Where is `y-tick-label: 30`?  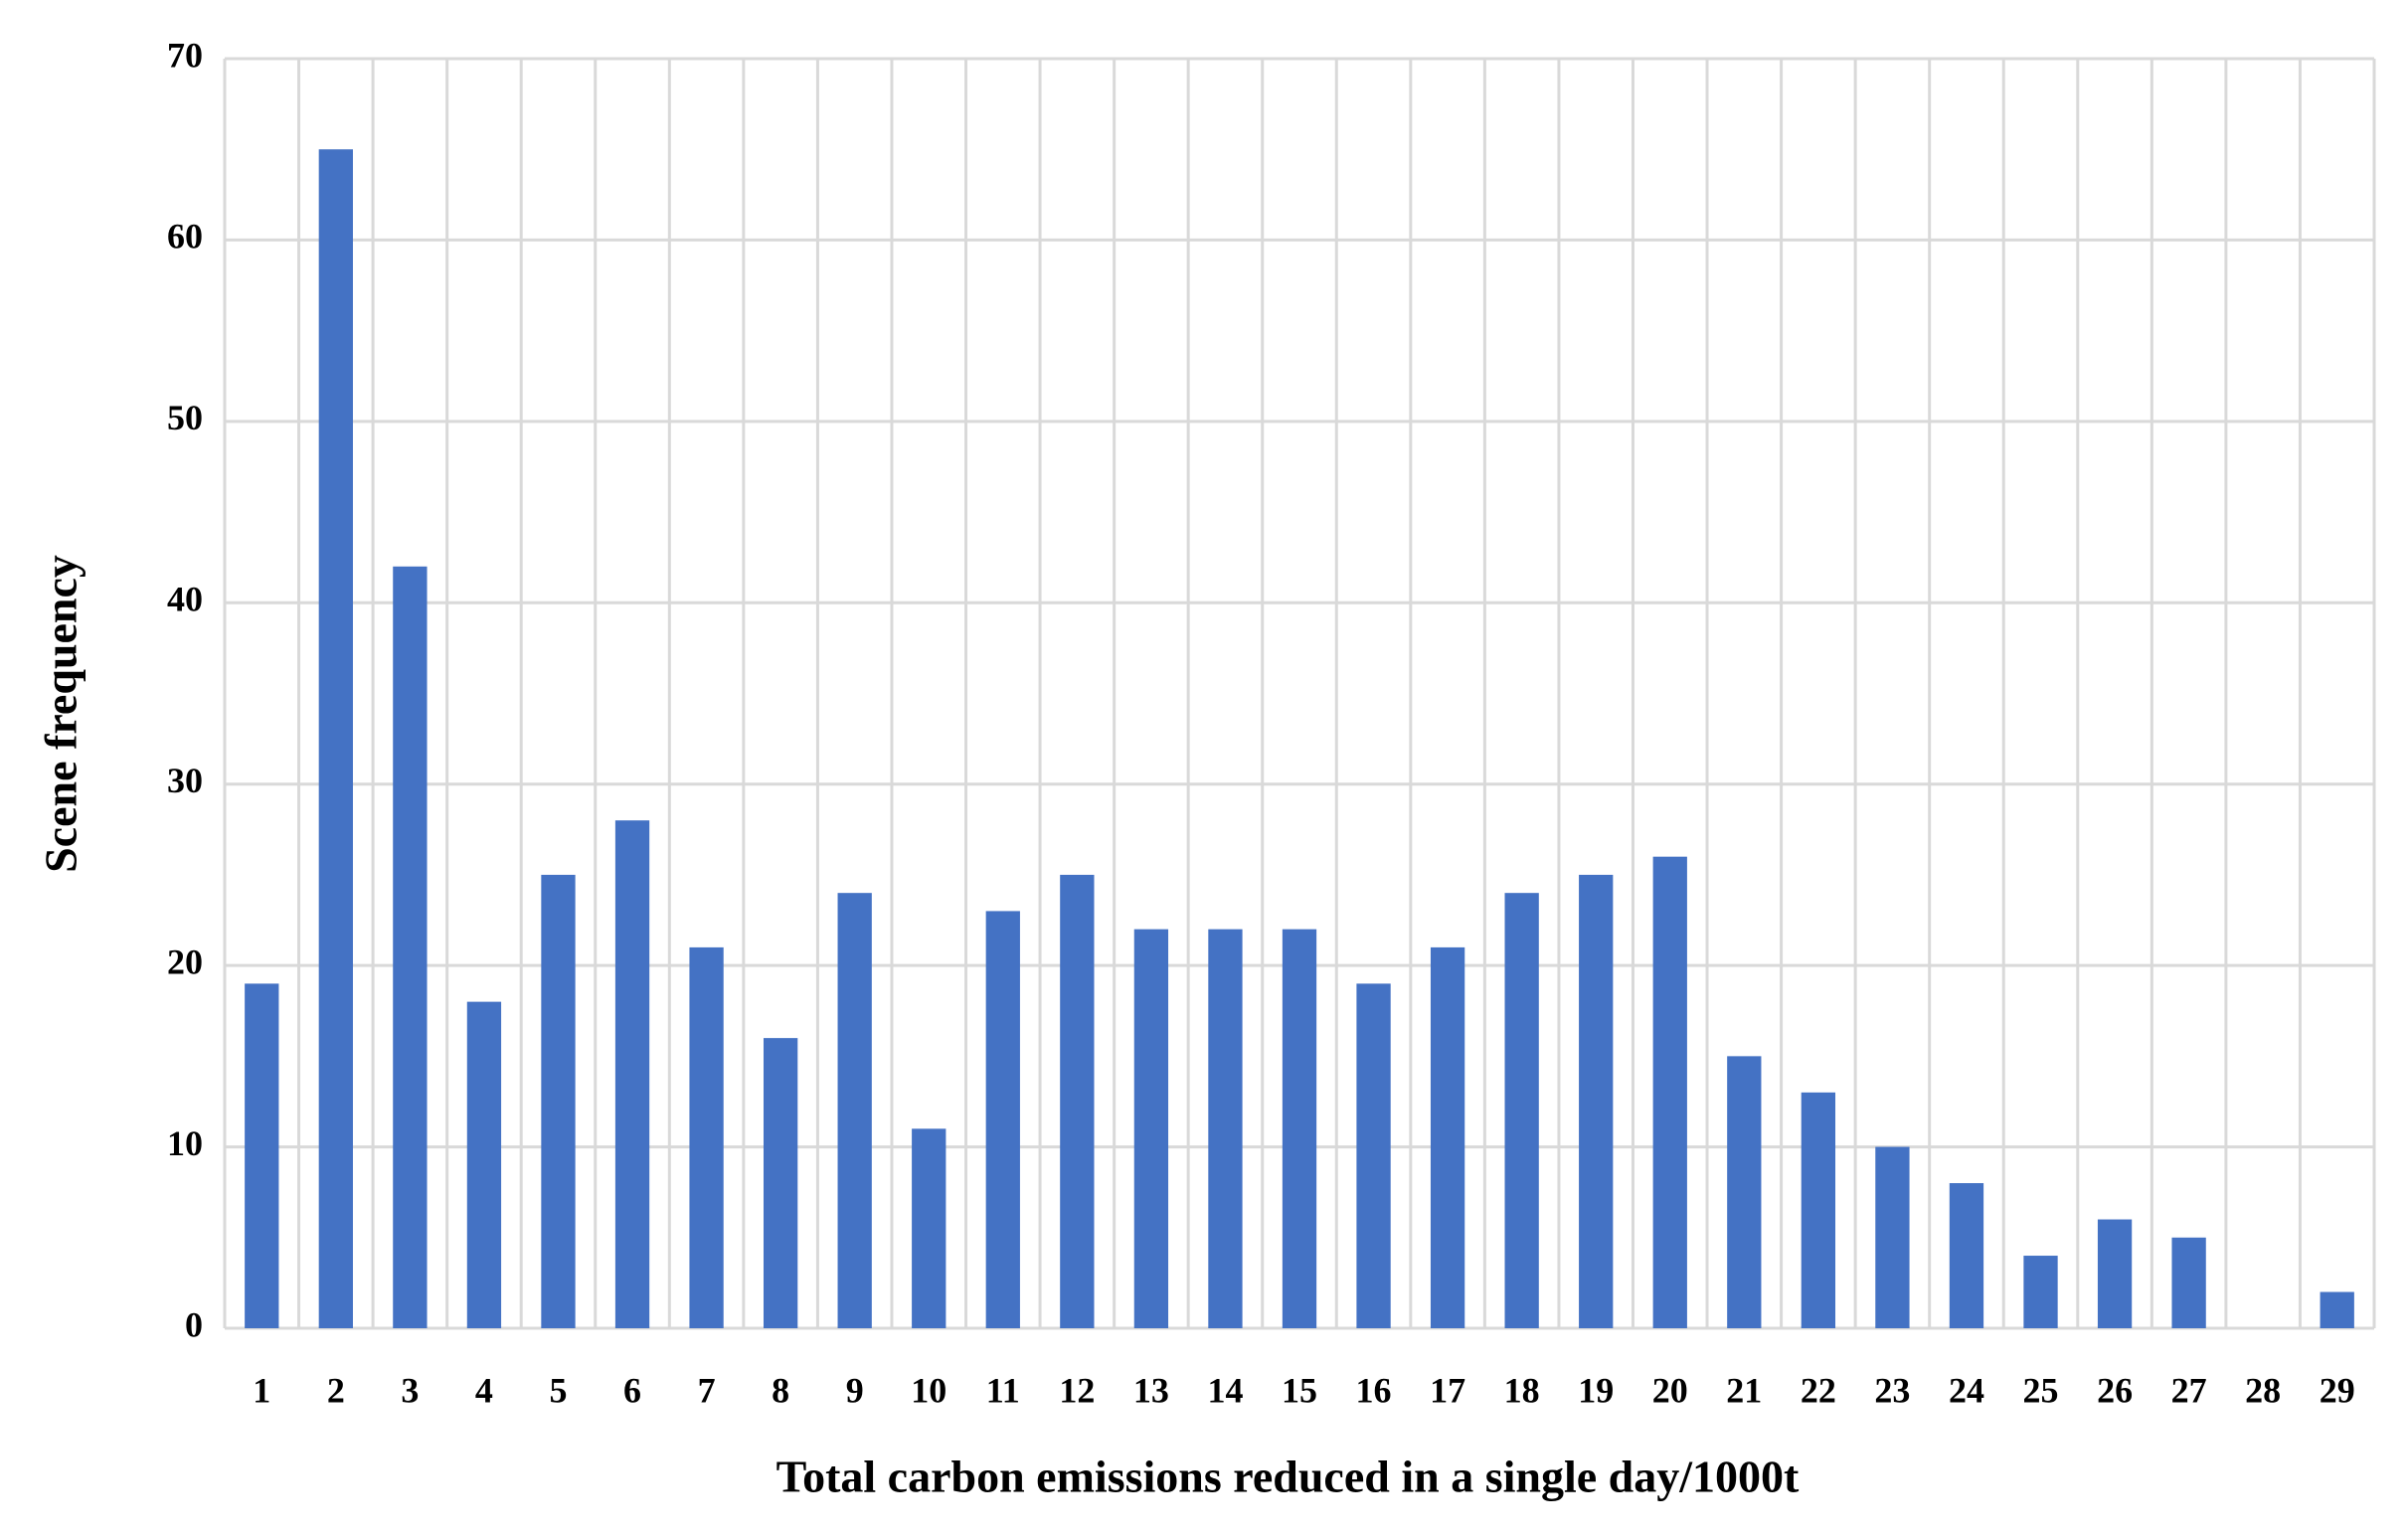 y-tick-label: 30 is located at coordinates (185, 780).